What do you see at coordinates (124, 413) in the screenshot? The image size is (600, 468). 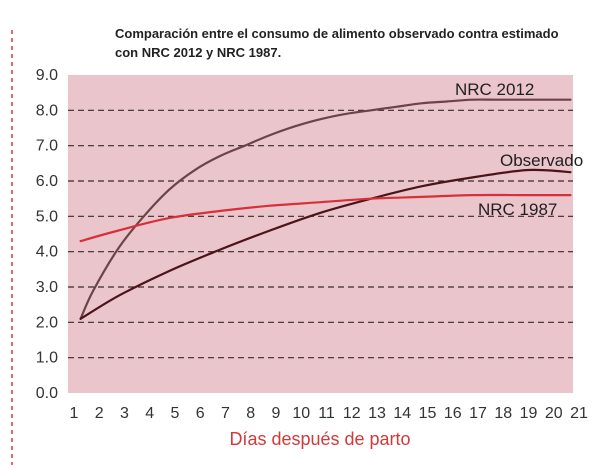 I see `x-tick-label: 3` at bounding box center [124, 413].